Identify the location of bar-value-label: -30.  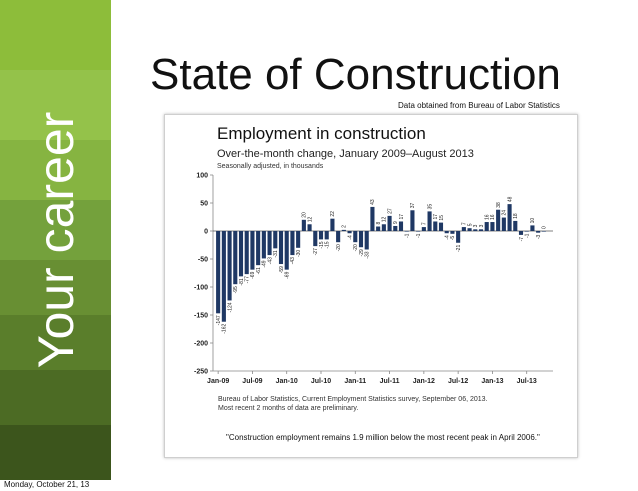
(299, 253).